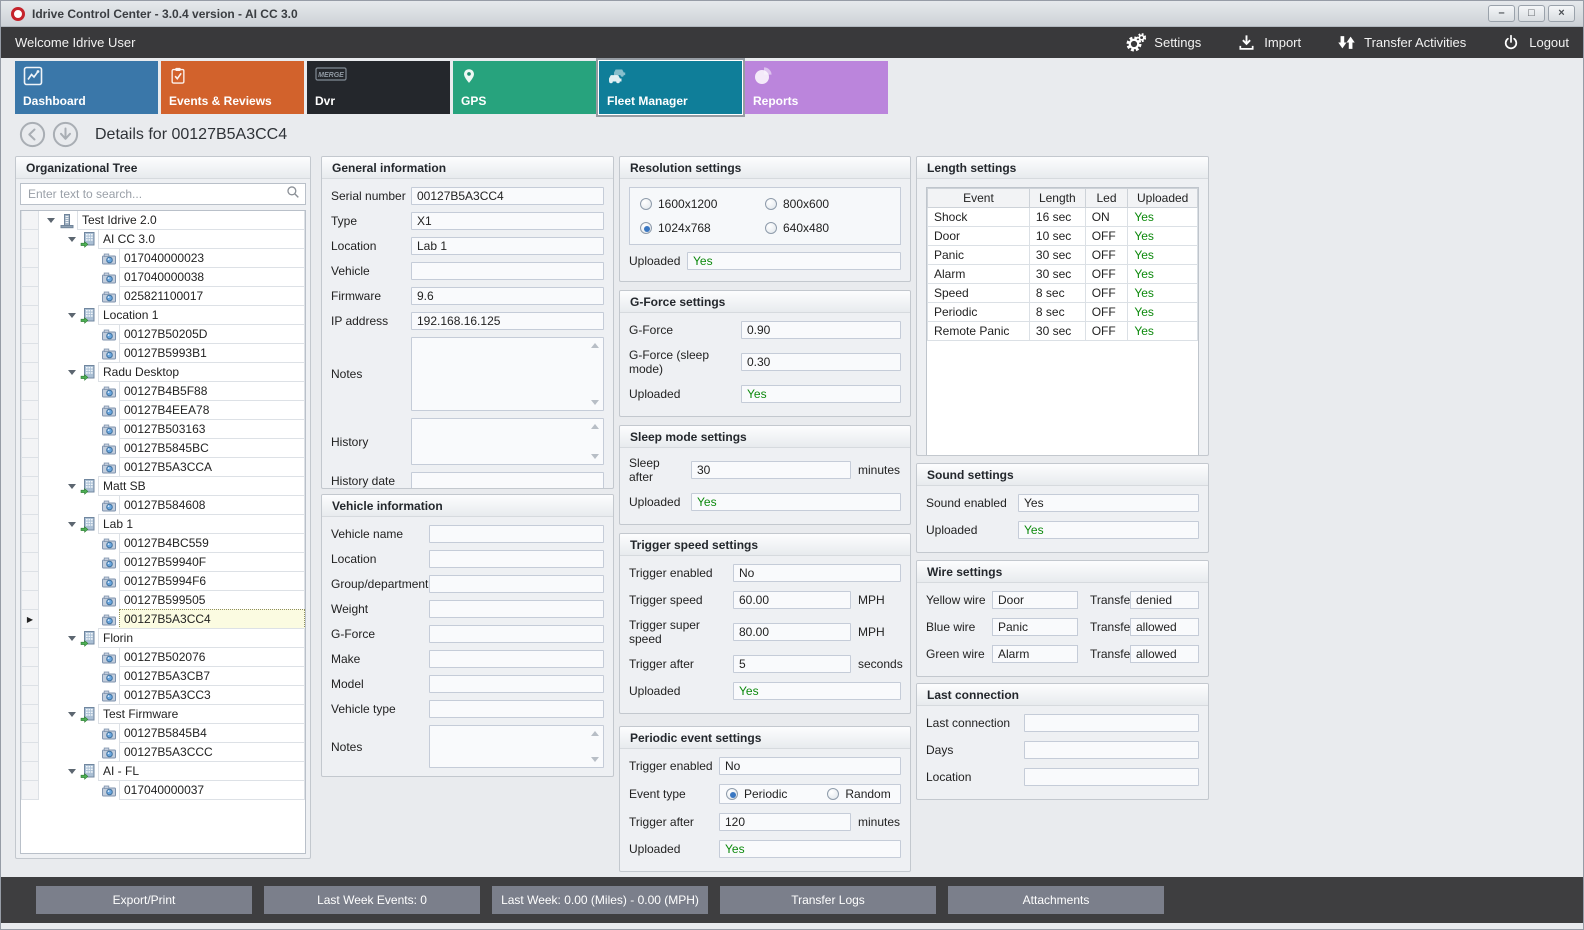  I want to click on bottom-button-last-week-0-00-miles-0-00-mph: Last Week: 0.00 (Miles) - 0.00 (MPH), so click(600, 900).